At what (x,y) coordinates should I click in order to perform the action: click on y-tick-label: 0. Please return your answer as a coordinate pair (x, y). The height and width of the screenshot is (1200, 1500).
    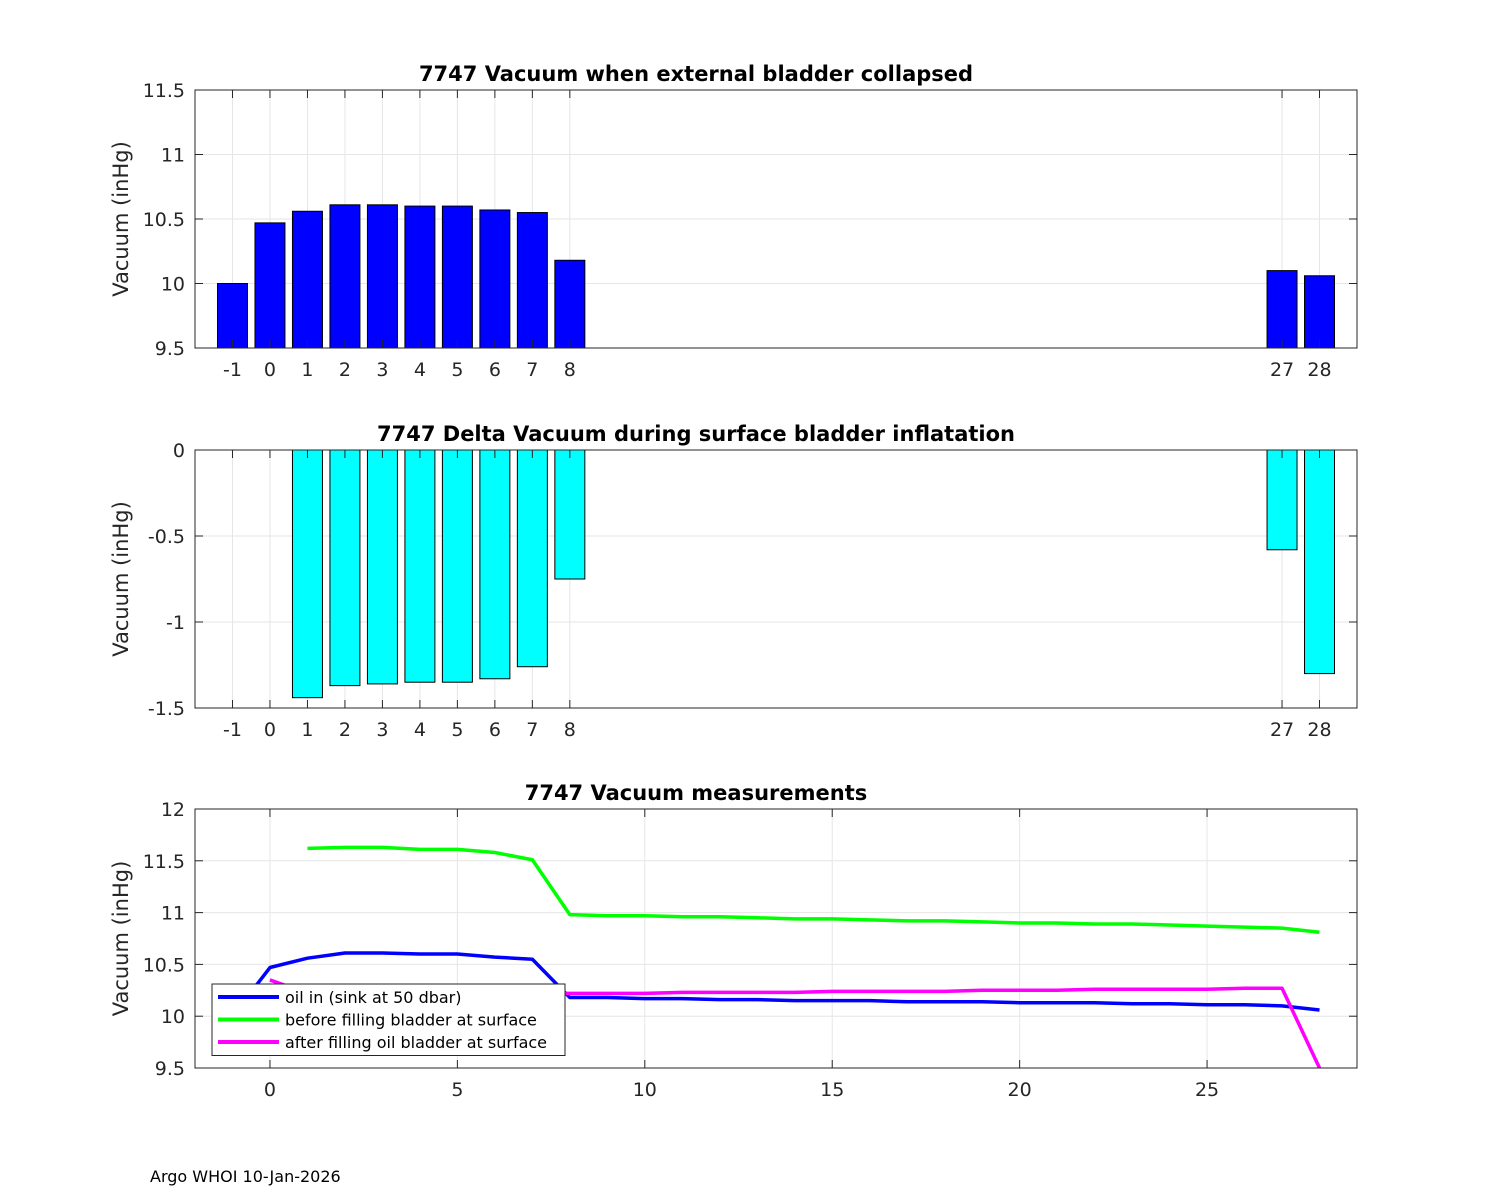
    Looking at the image, I should click on (179, 451).